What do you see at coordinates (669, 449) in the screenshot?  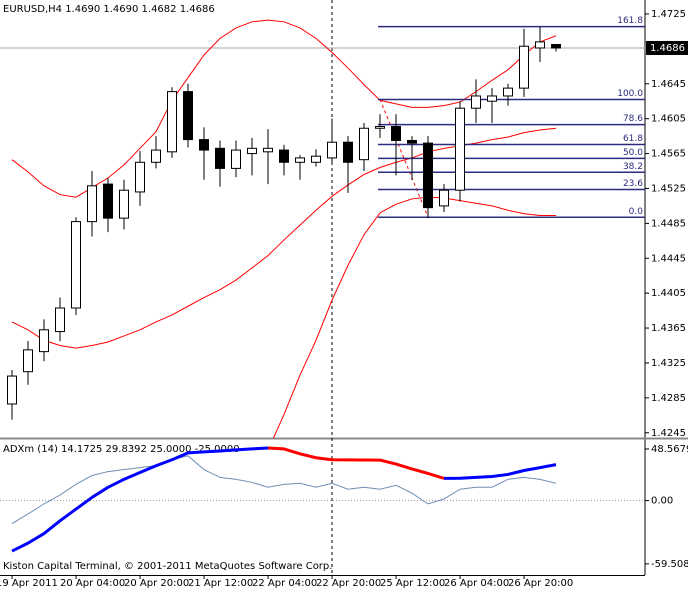 I see `y-tick-label: 48.5679` at bounding box center [669, 449].